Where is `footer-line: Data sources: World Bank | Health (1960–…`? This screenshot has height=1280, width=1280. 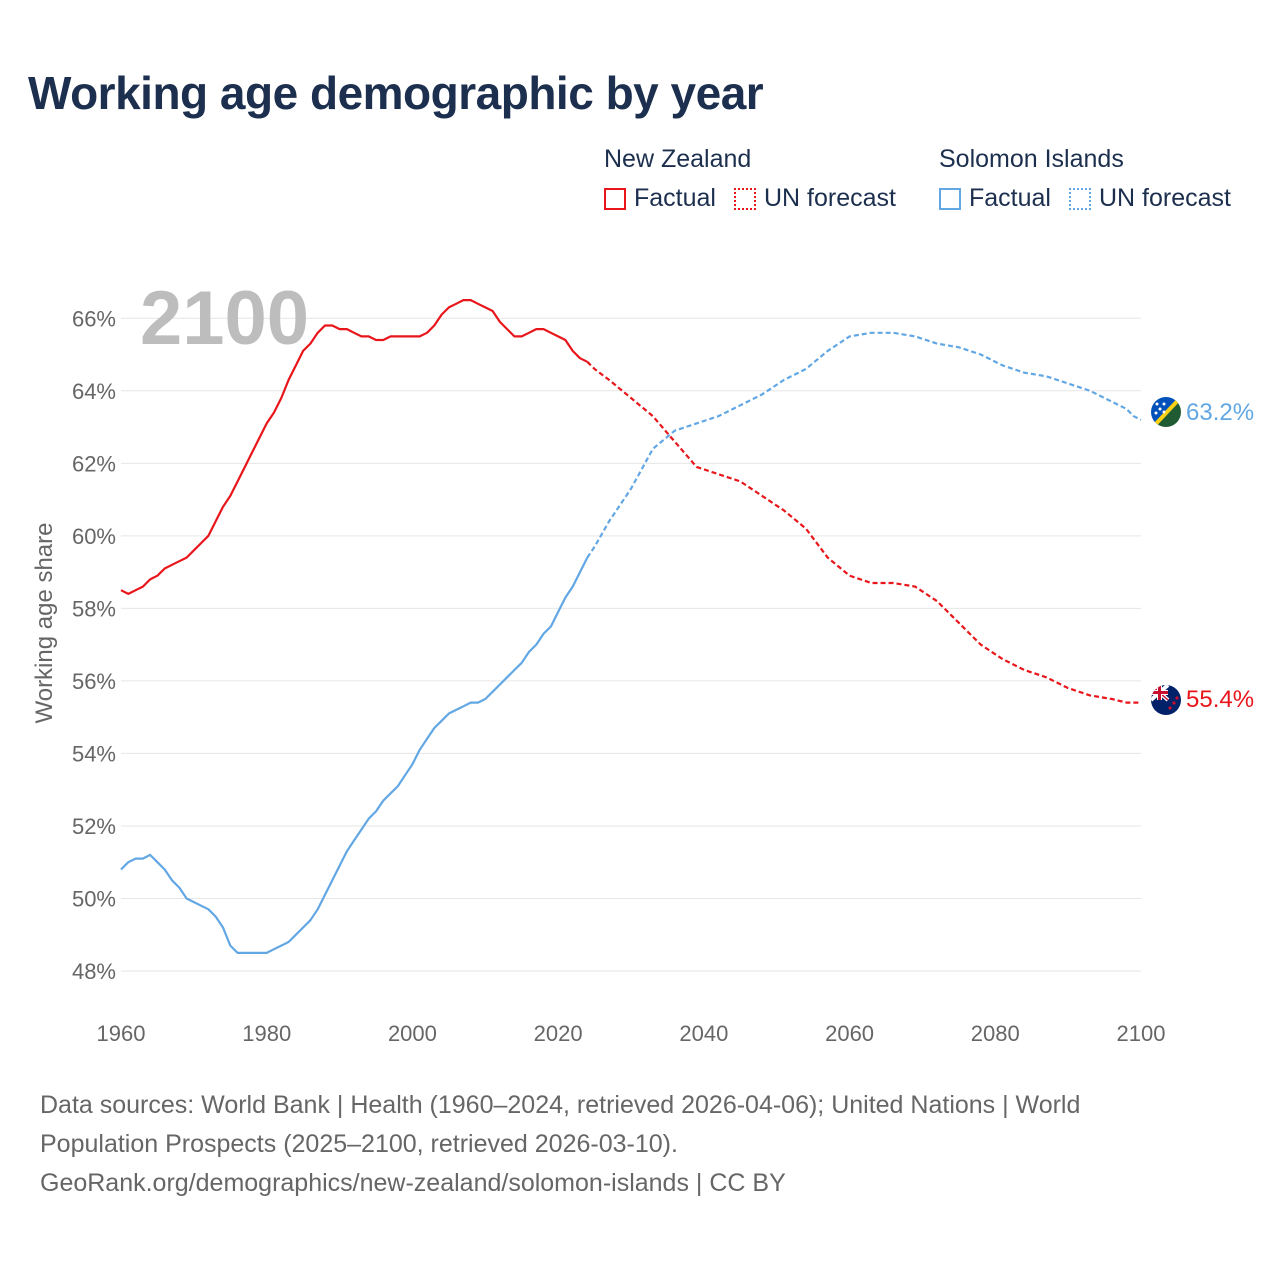 footer-line: Data sources: World Bank | Health (1960–… is located at coordinates (560, 1105).